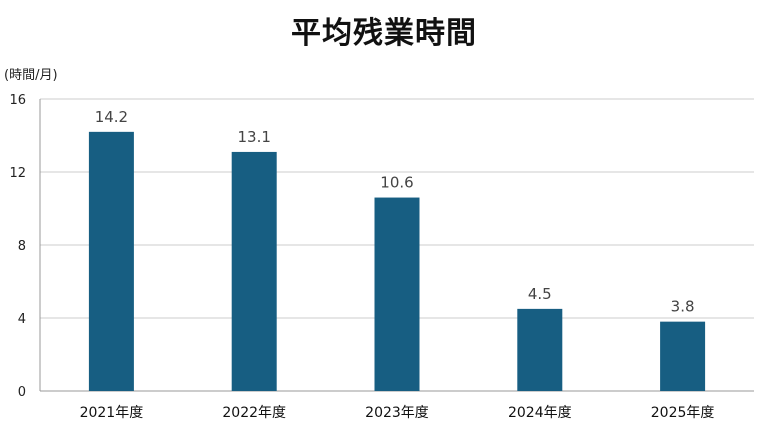 This screenshot has height=429, width=768. I want to click on data-label: 4.5, so click(540, 294).